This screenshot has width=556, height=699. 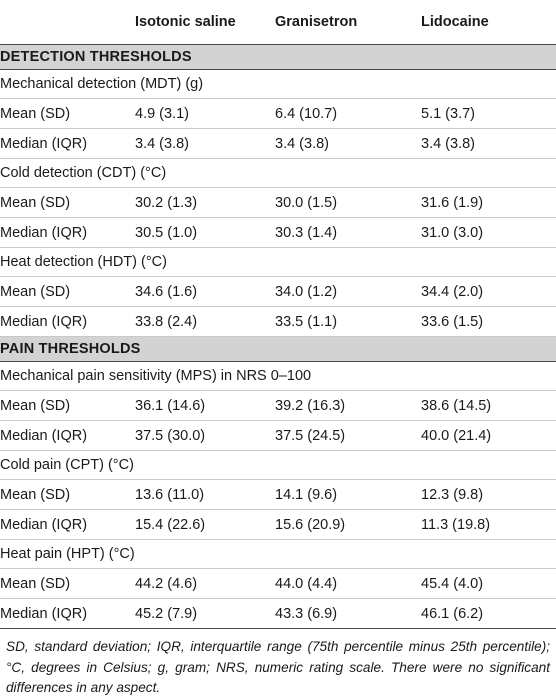 I want to click on cell-isotonic-saline: 44.2 (4.6), so click(x=205, y=583).